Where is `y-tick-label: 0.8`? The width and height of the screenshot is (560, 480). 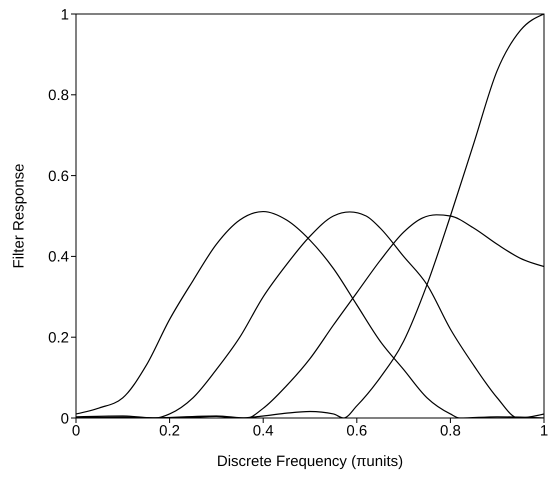
y-tick-label: 0.8 is located at coordinates (58, 95).